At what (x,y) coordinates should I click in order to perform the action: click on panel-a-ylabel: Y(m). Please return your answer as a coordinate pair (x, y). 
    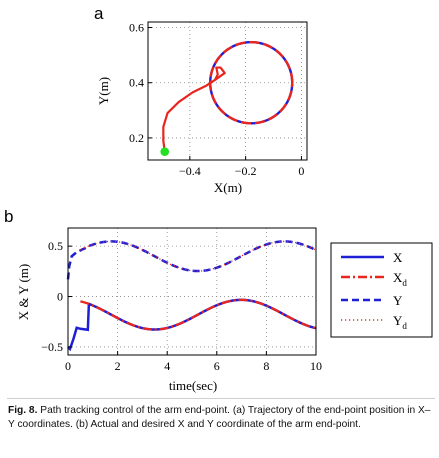
    Looking at the image, I should click on (103, 91).